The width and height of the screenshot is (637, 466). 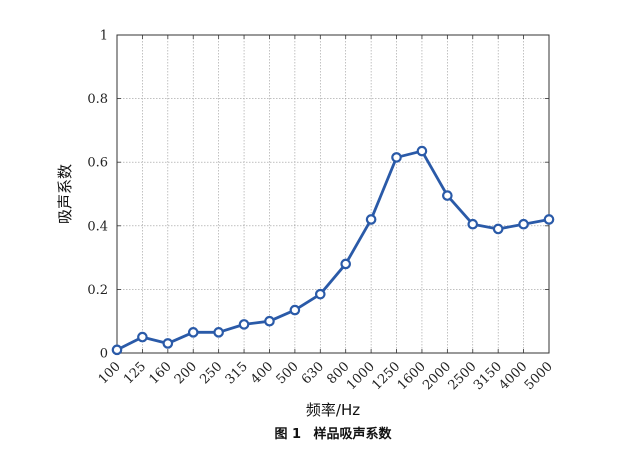 I want to click on x-tick-label: 5000, so click(x=539, y=376).